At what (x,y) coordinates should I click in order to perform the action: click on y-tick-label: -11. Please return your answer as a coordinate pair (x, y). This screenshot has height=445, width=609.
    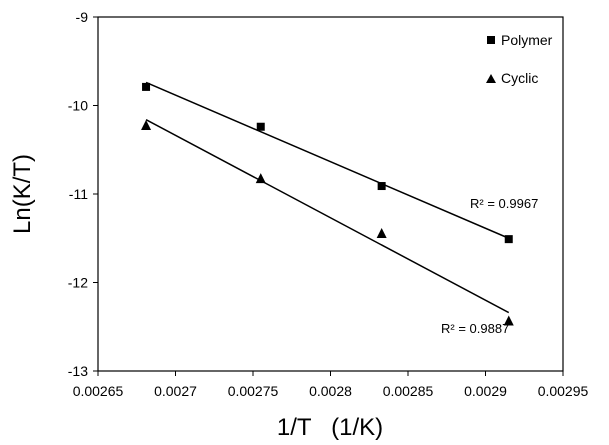
    Looking at the image, I should click on (78, 194).